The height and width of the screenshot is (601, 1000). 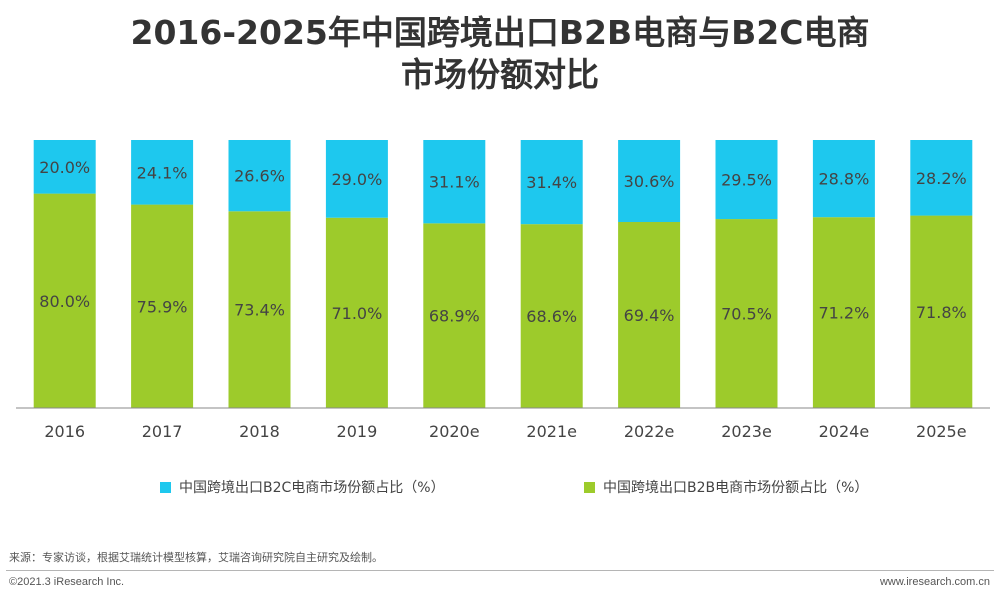 I want to click on data-label-b2b-2018: 73.4%, so click(x=259, y=310).